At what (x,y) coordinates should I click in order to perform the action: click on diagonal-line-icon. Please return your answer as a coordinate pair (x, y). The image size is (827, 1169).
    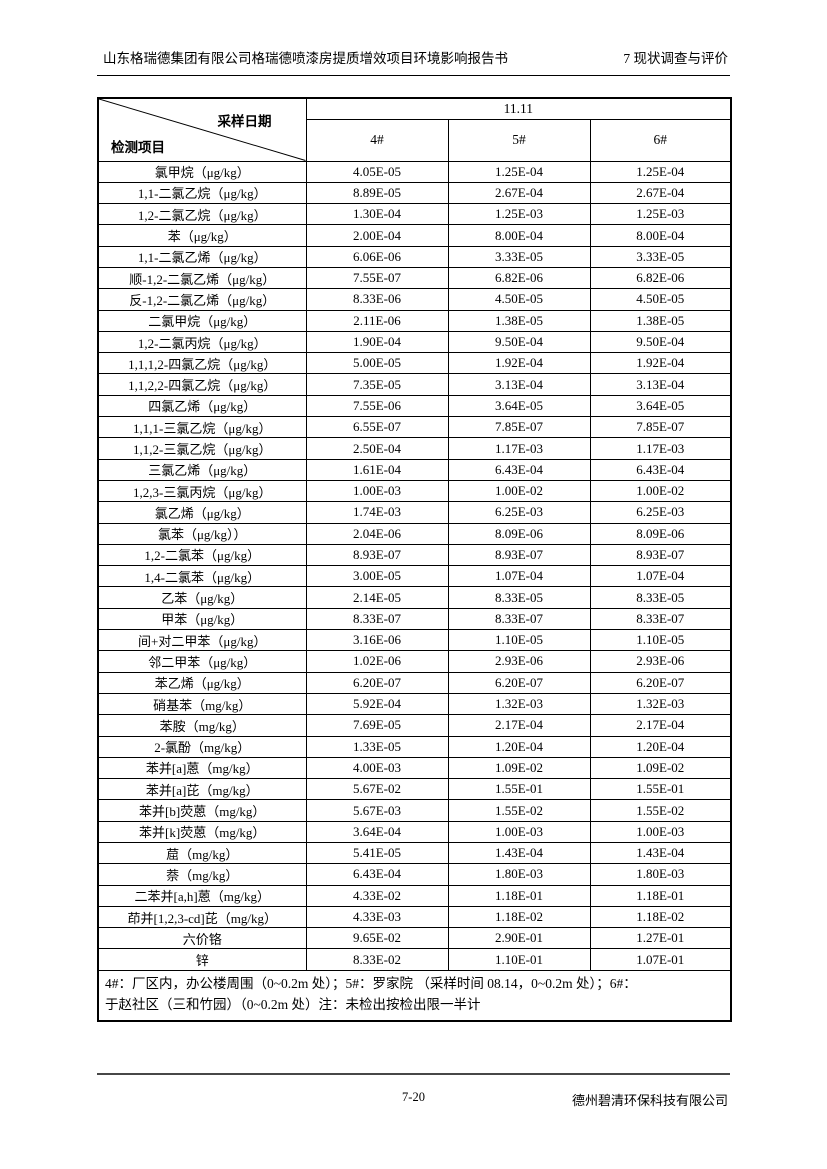
    Looking at the image, I should click on (202, 130).